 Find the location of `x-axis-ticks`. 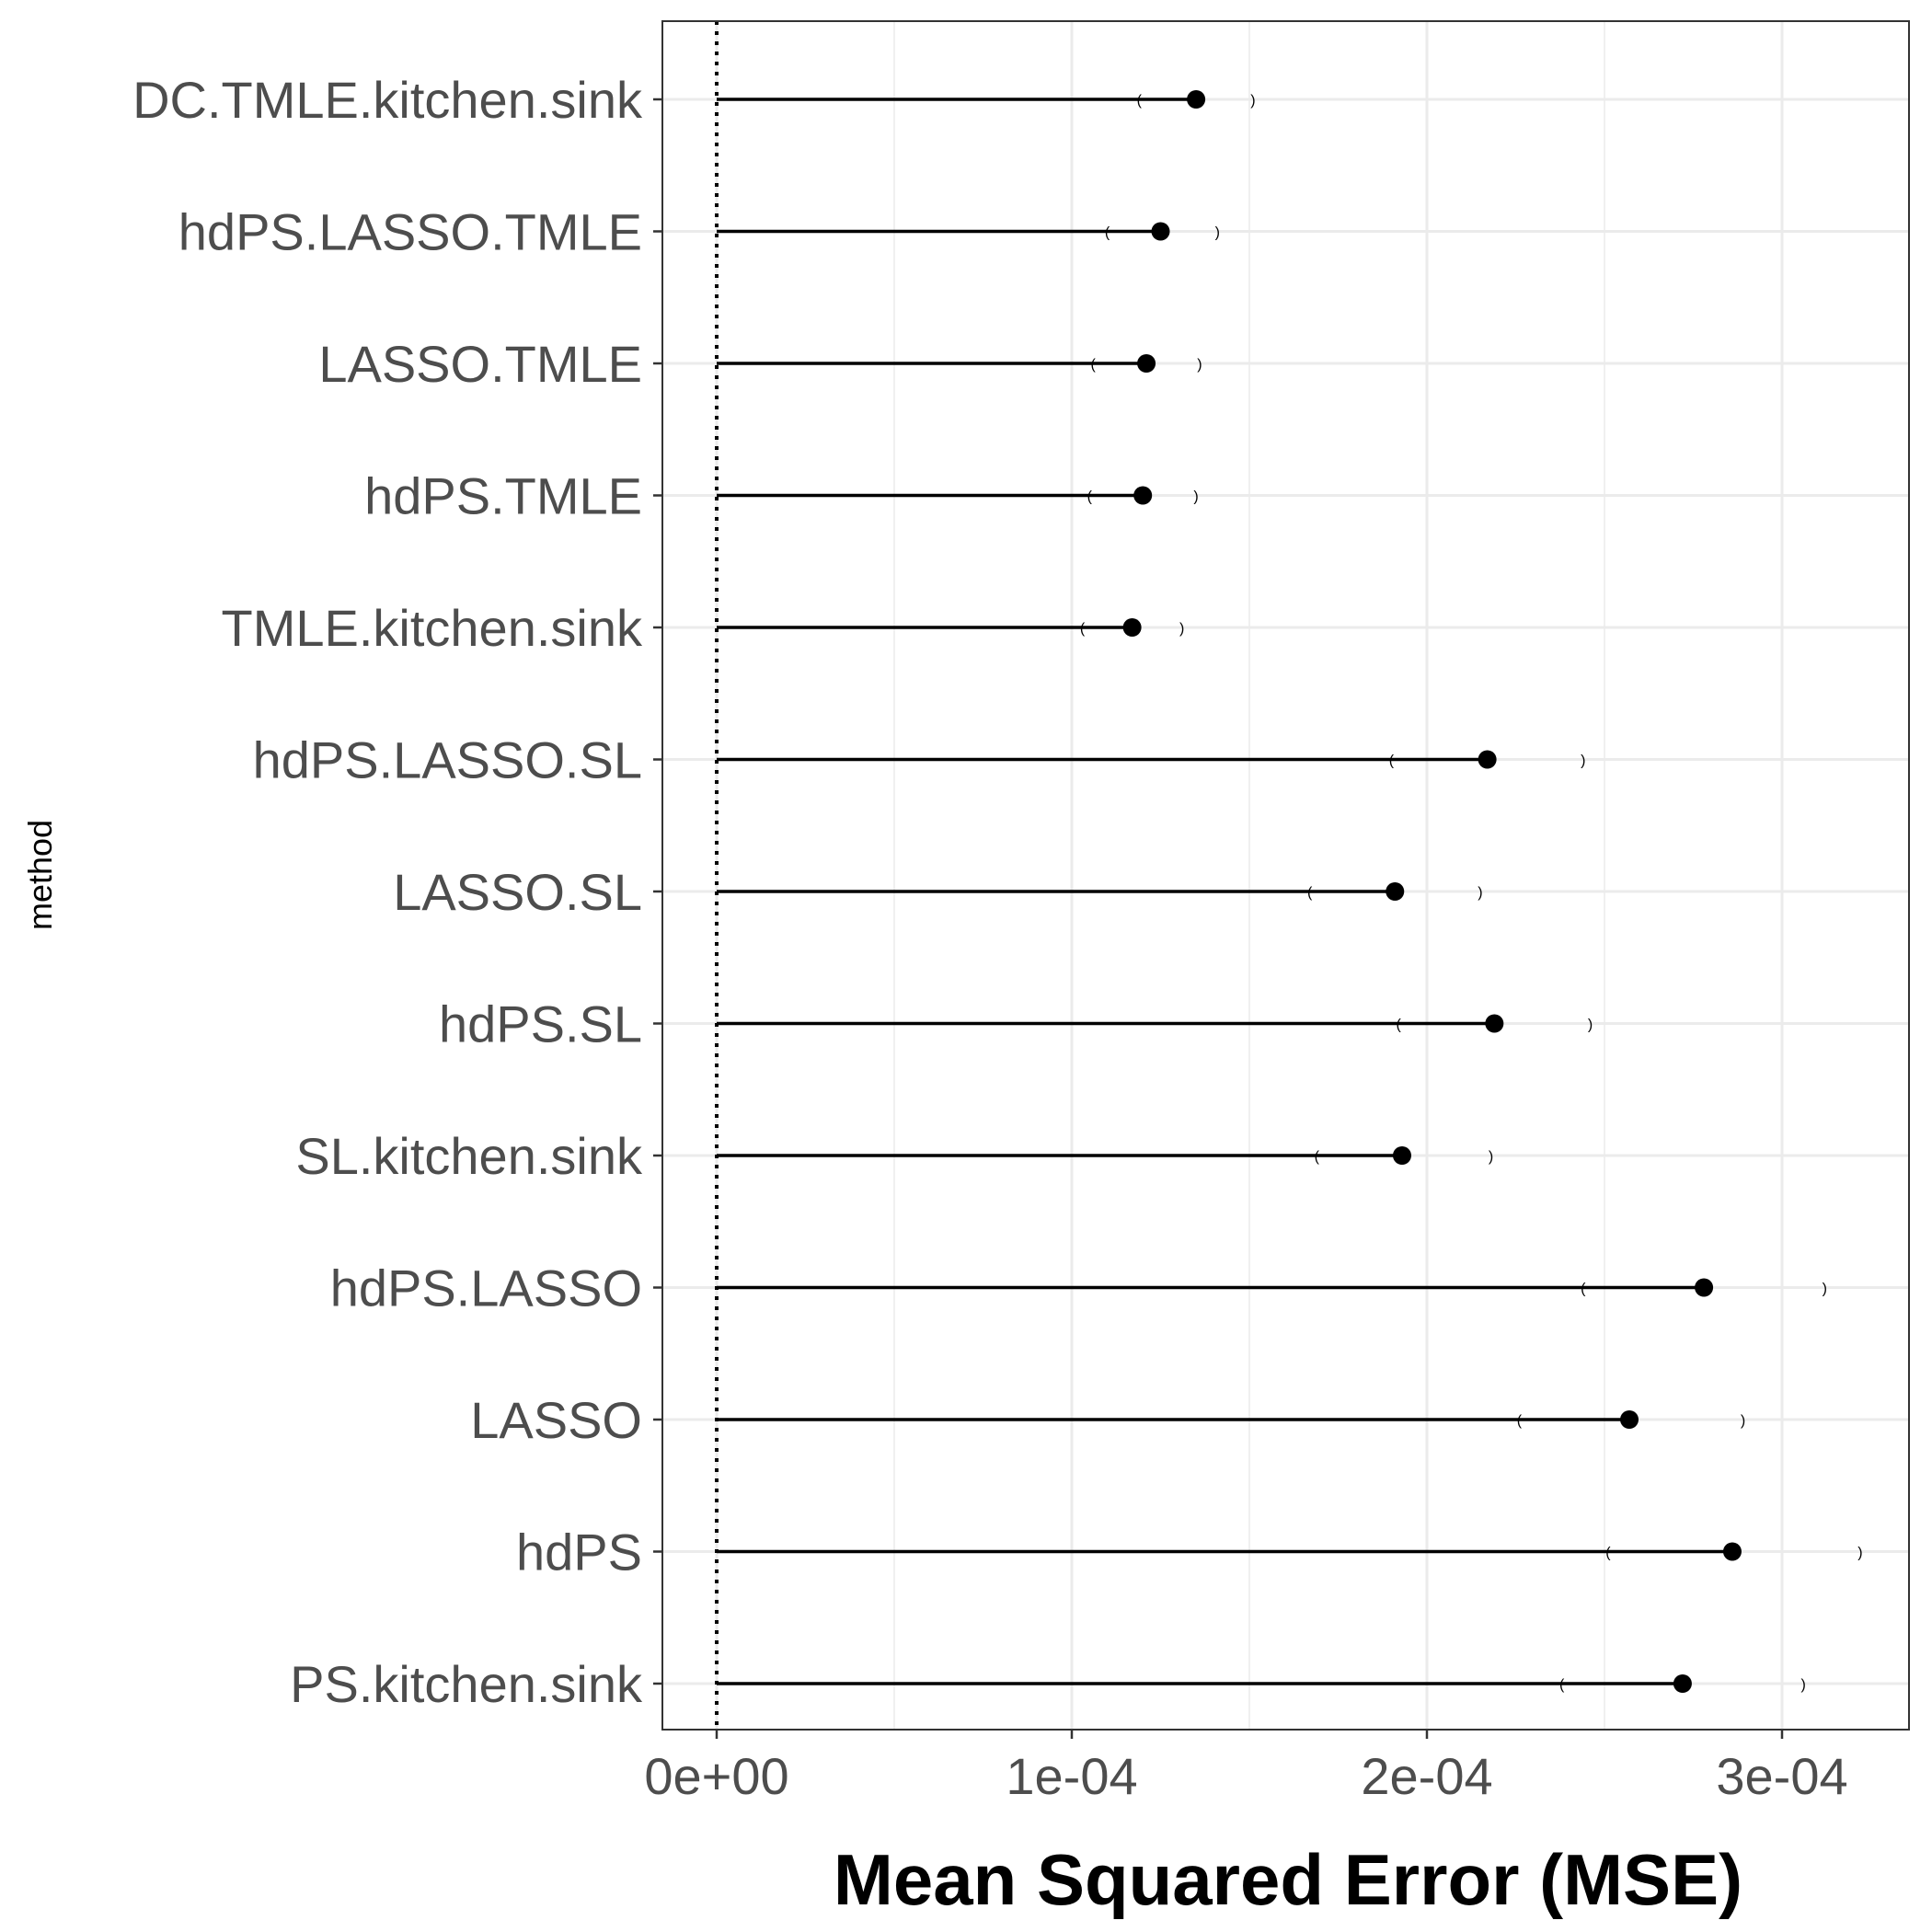

x-axis-ticks is located at coordinates (1249, 1734).